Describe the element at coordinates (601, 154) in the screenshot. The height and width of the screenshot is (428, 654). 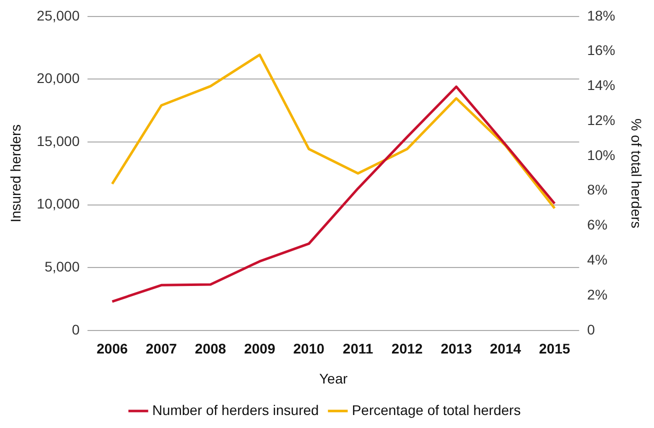
I see `y2-tick-label: 10%` at that location.